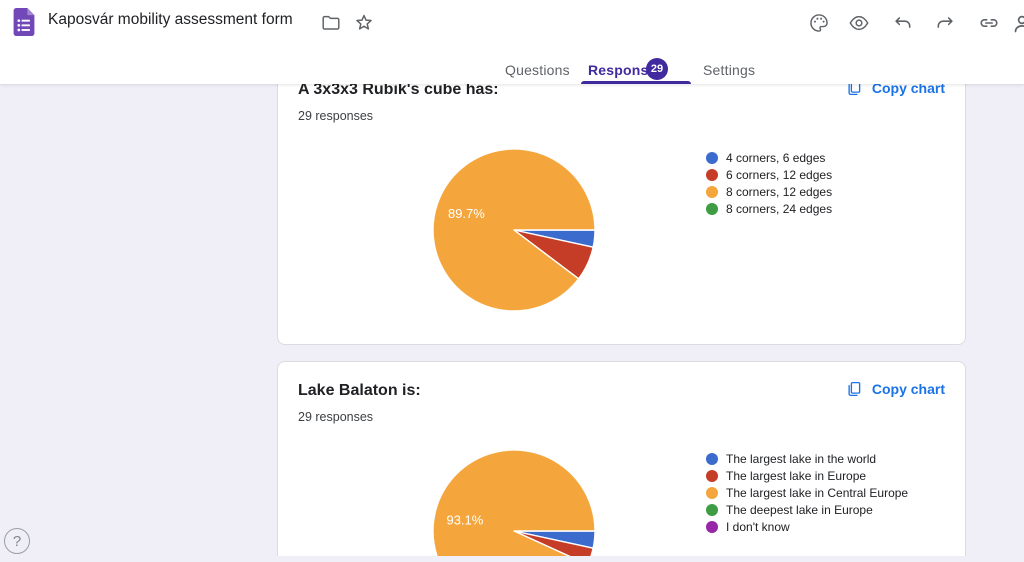 The width and height of the screenshot is (1024, 562). Describe the element at coordinates (466, 213) in the screenshot. I see `pie-percentage-label: 89.7%` at that location.